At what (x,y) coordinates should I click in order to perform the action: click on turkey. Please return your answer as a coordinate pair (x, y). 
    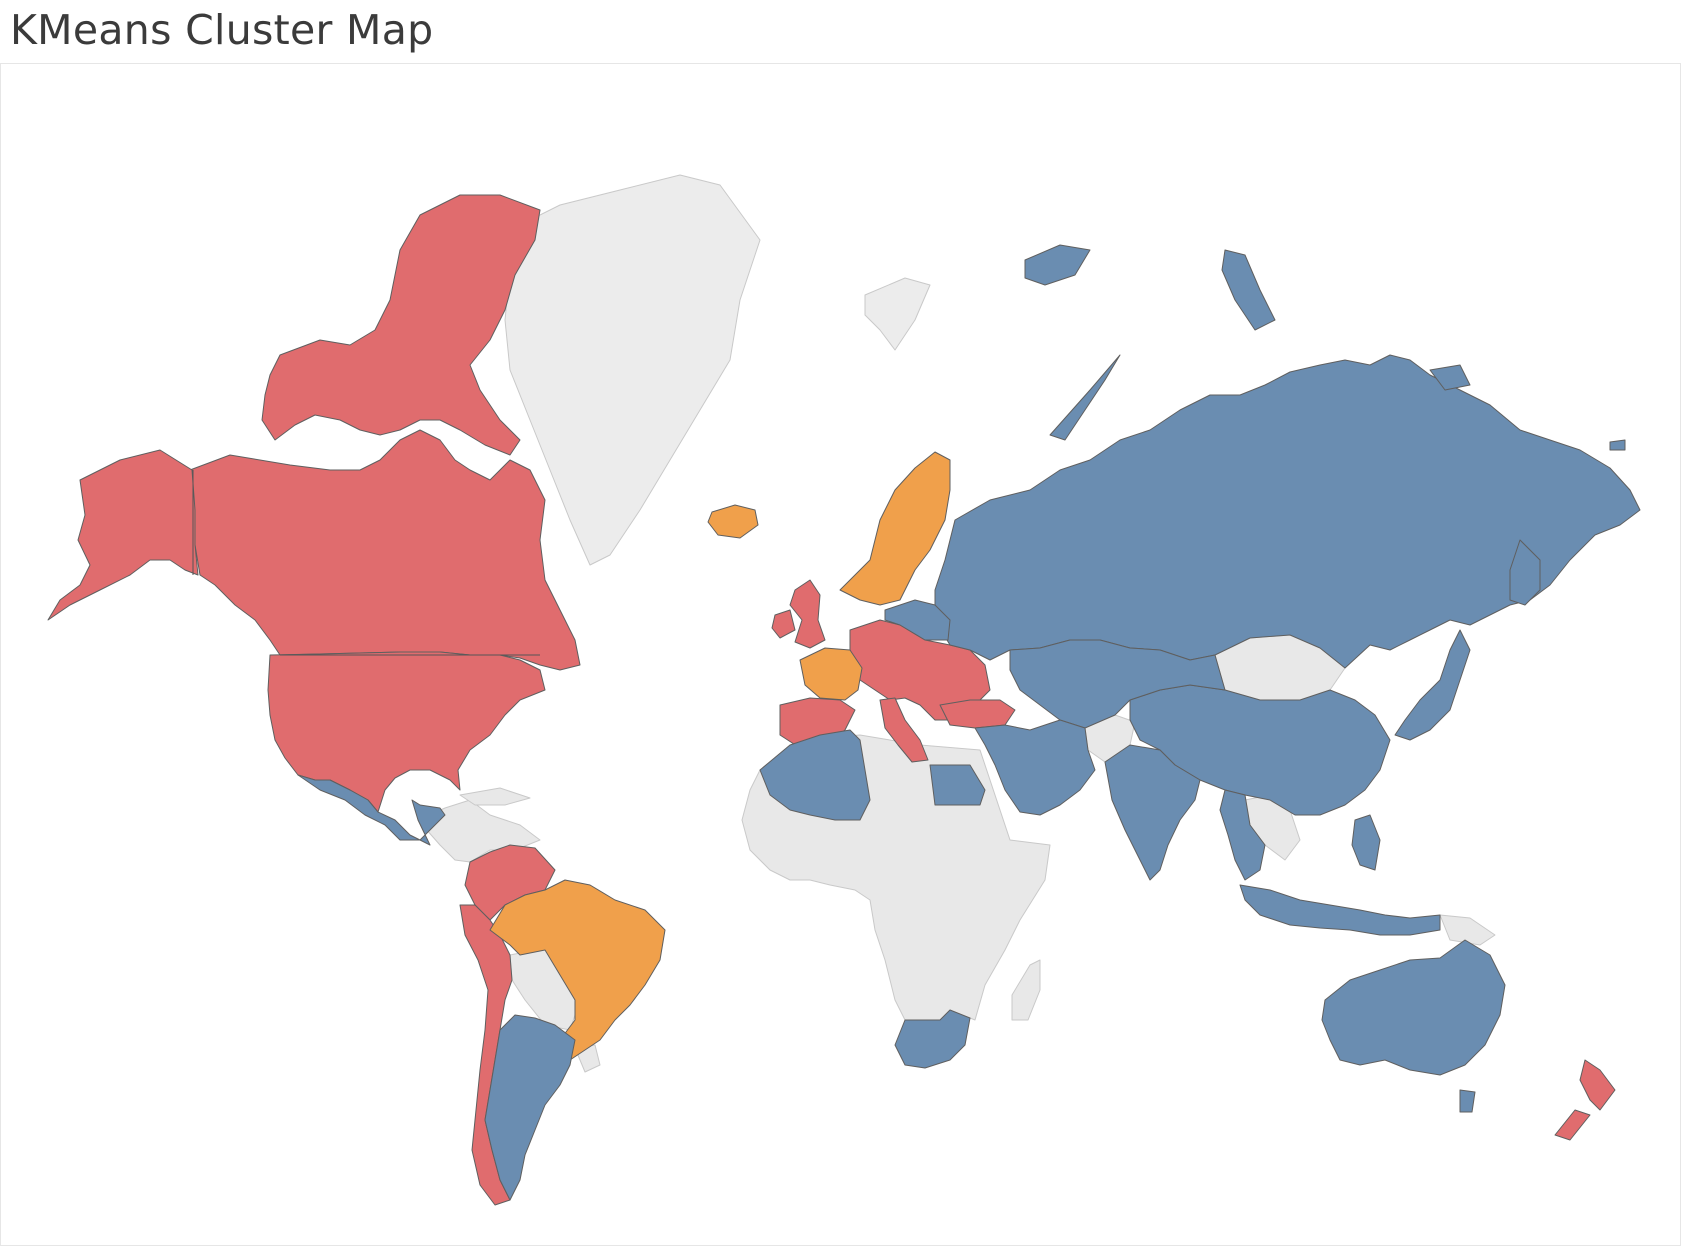
    Looking at the image, I should click on (977, 714).